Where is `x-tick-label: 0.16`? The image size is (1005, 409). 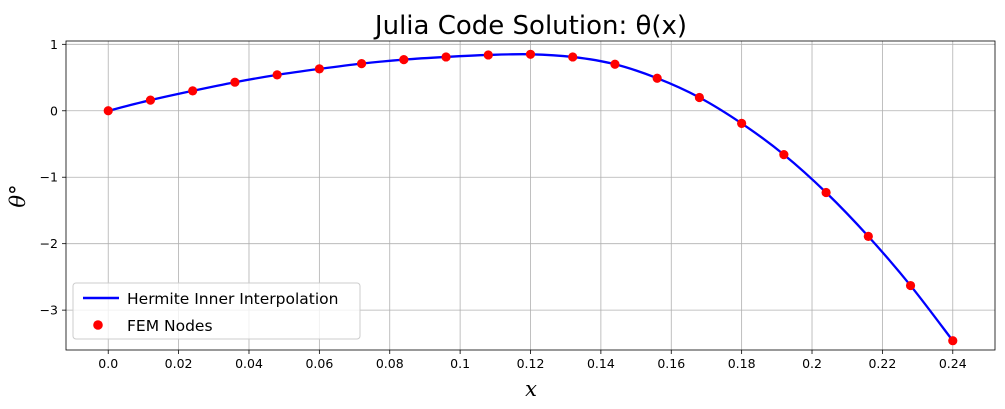
x-tick-label: 0.16 is located at coordinates (671, 363).